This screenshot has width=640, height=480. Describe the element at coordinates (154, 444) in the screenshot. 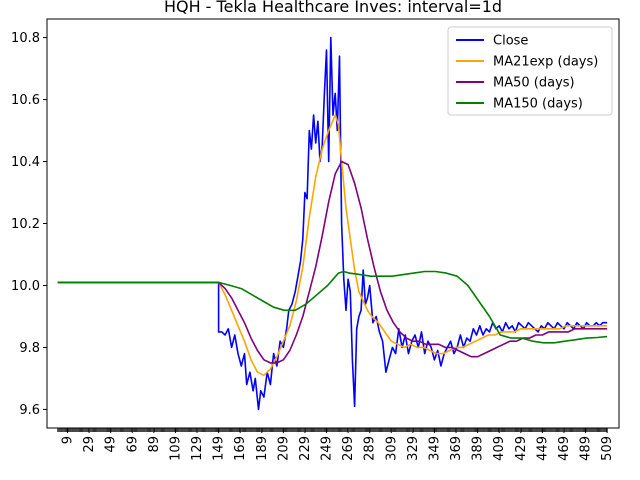

I see `x-tick-label: 89` at that location.